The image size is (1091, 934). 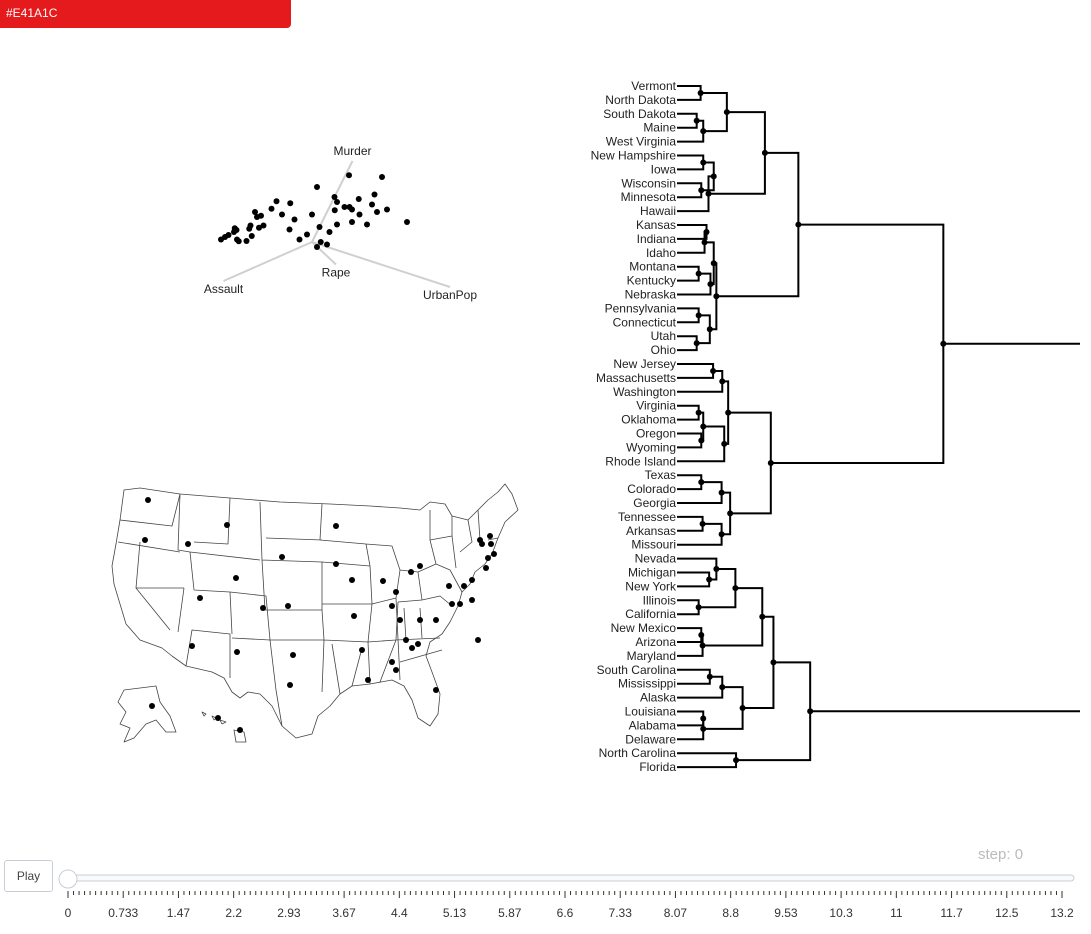 I want to click on dendrogram-leaf-label: North Dakota, so click(x=640, y=100).